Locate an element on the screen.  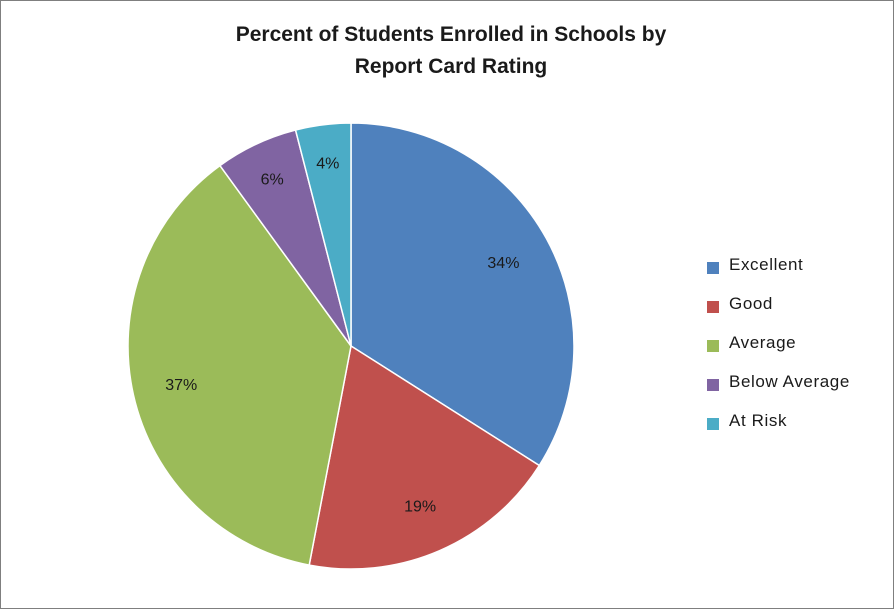
legend-label-at-risk: At Risk is located at coordinates (758, 420).